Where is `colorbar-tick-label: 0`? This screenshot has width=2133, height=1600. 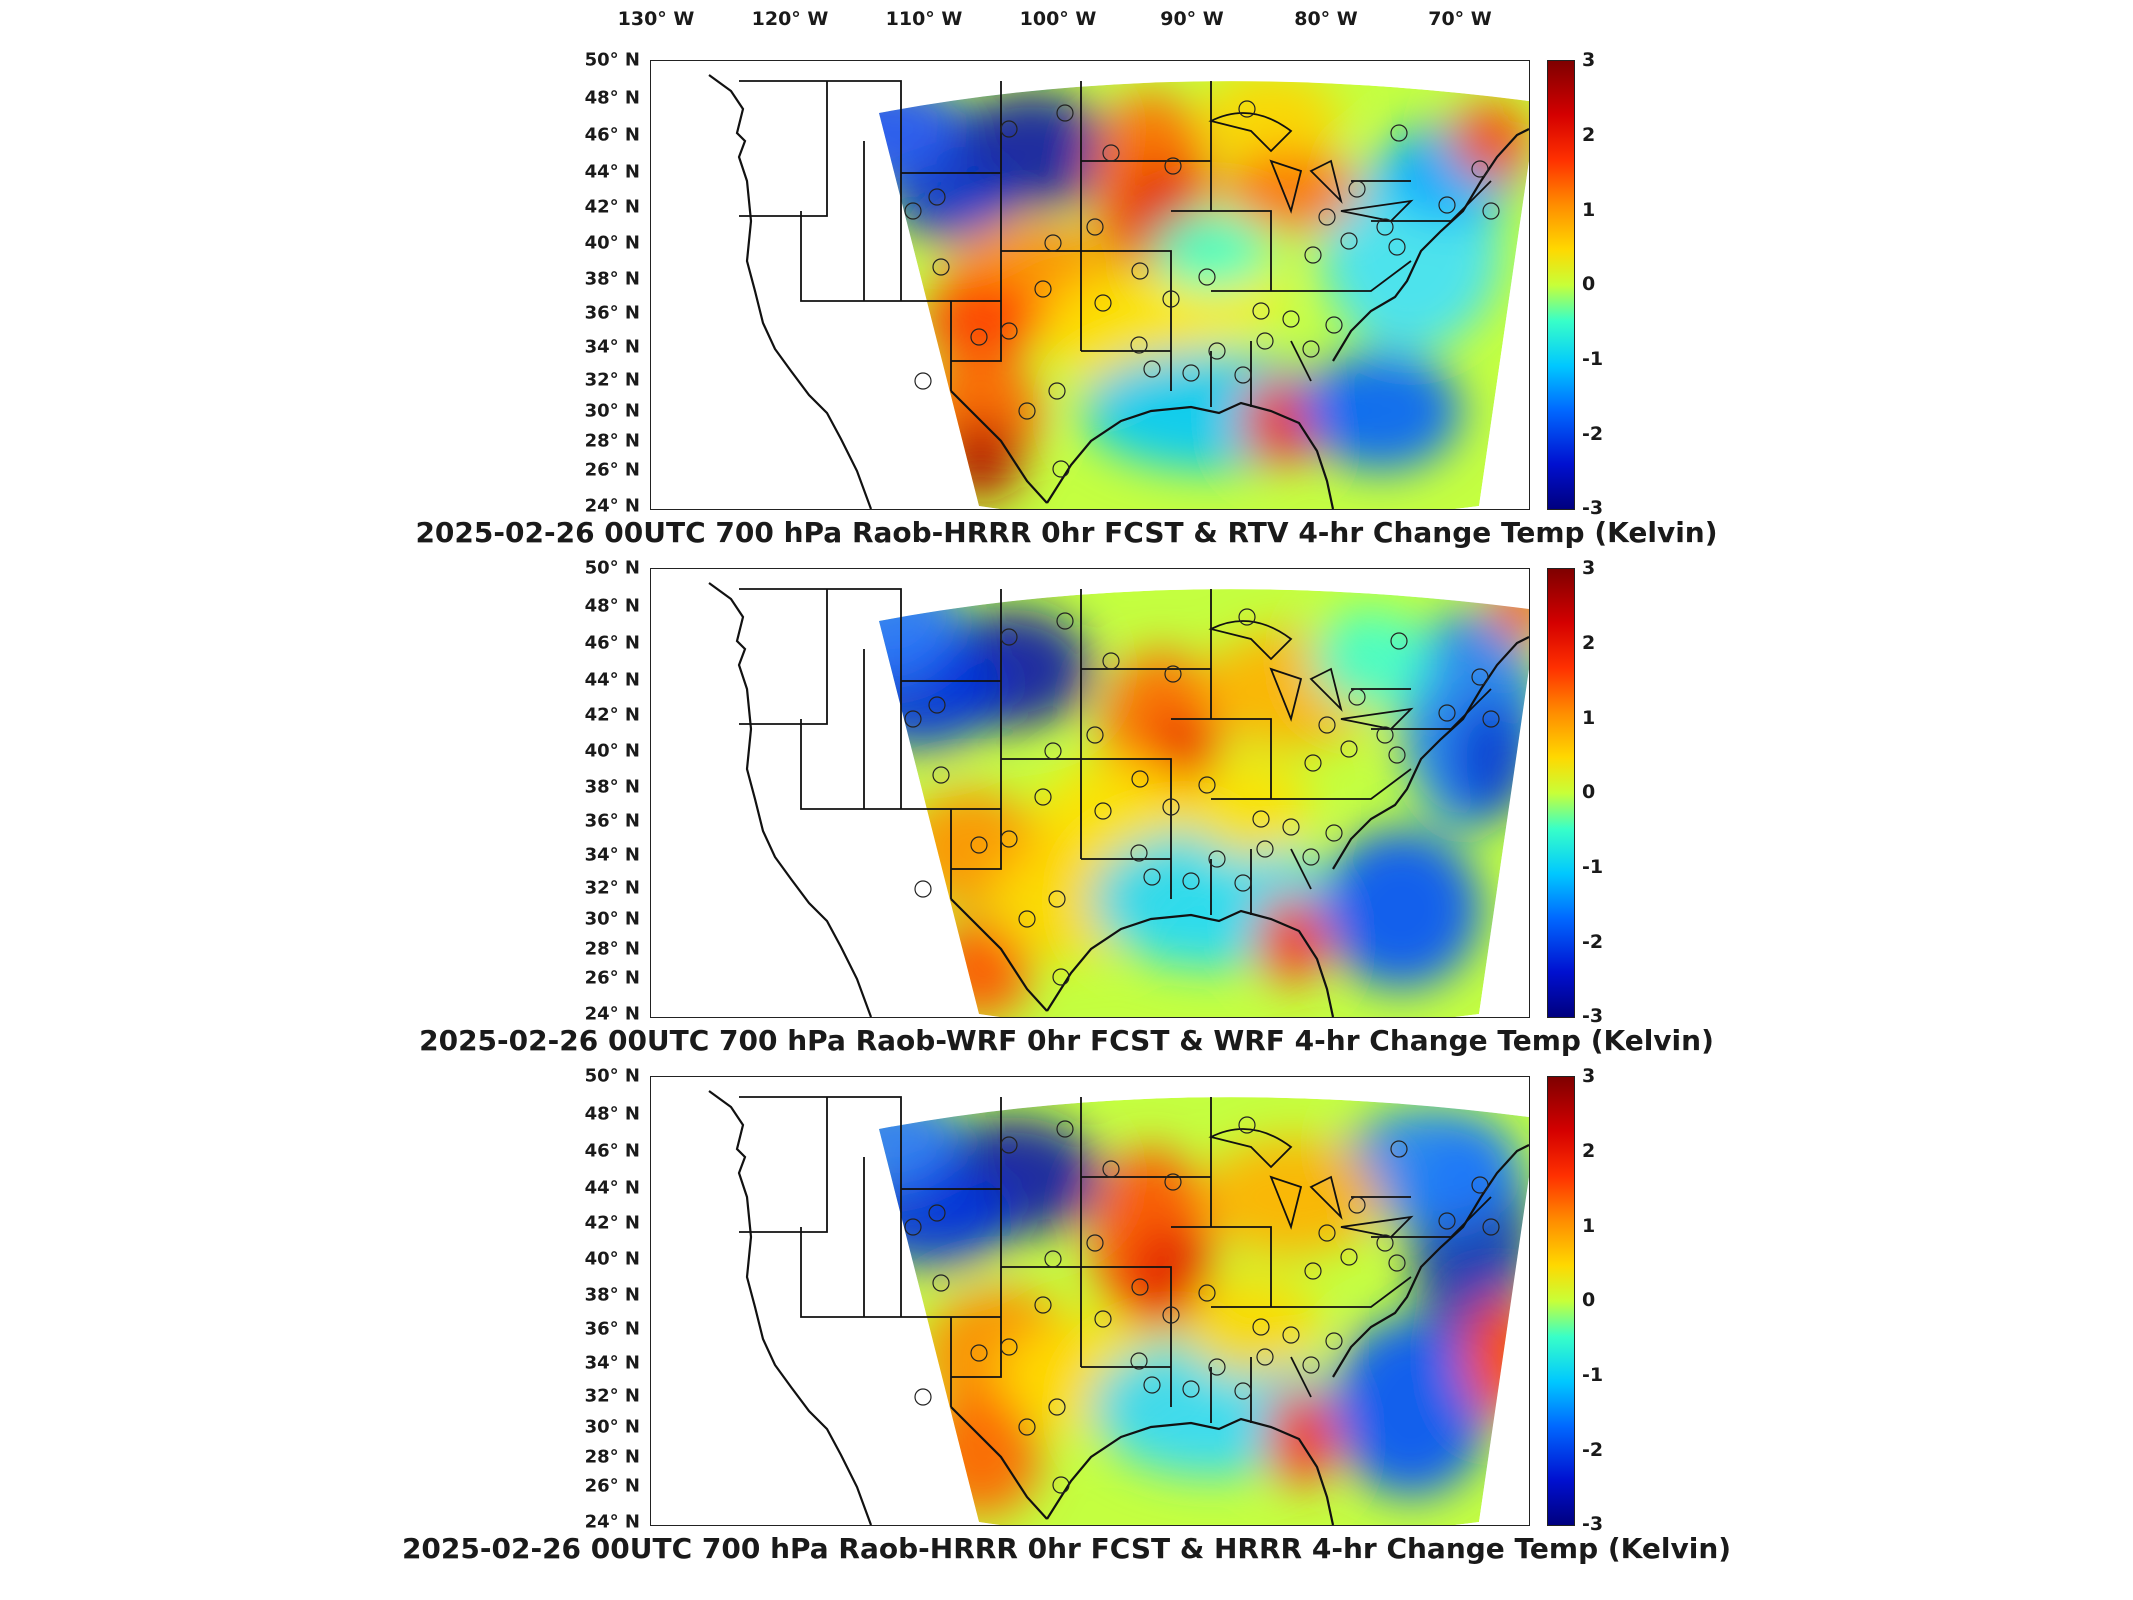
colorbar-tick-label: 0 is located at coordinates (1589, 284).